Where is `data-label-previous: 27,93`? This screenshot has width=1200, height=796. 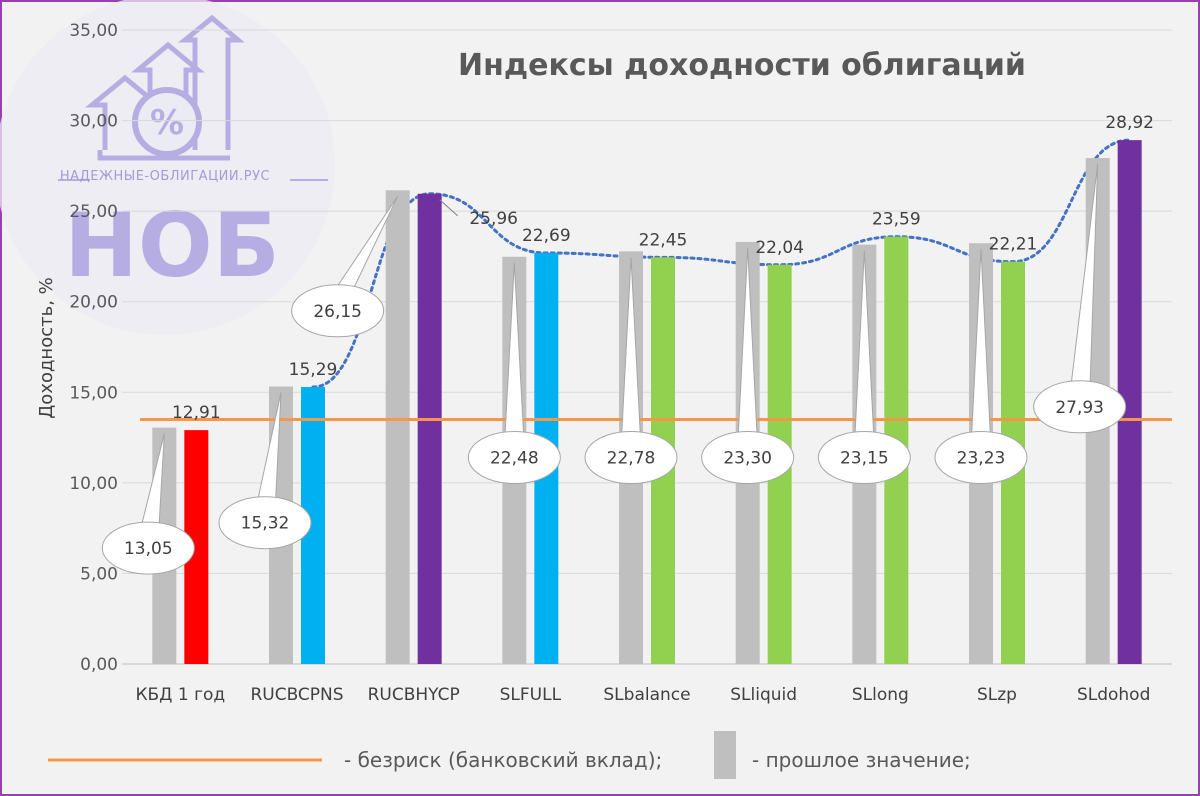 data-label-previous: 27,93 is located at coordinates (1079, 408).